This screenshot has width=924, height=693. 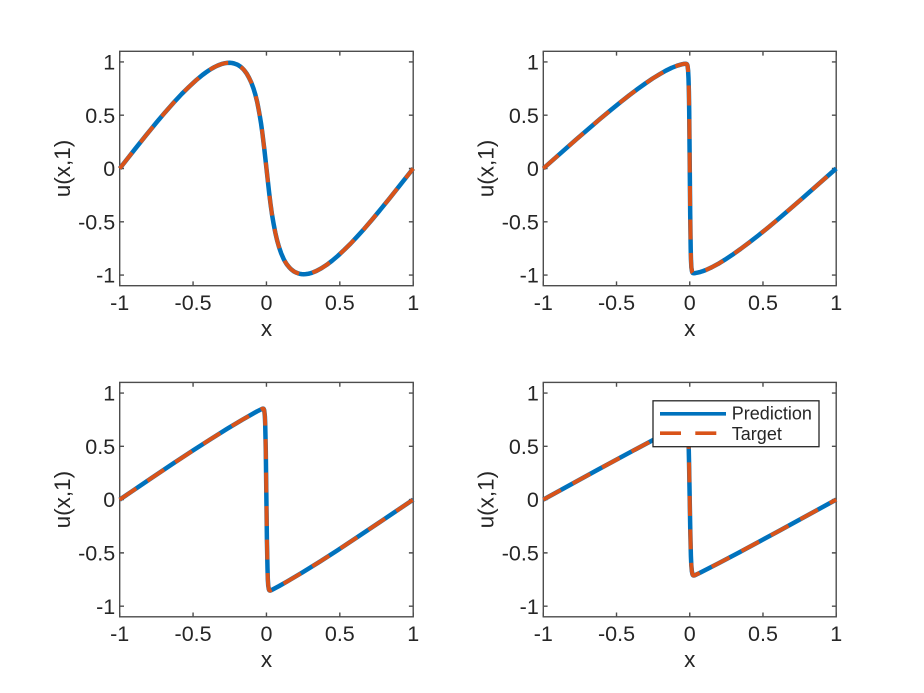 I want to click on svg-text: Prediction, so click(x=772, y=414).